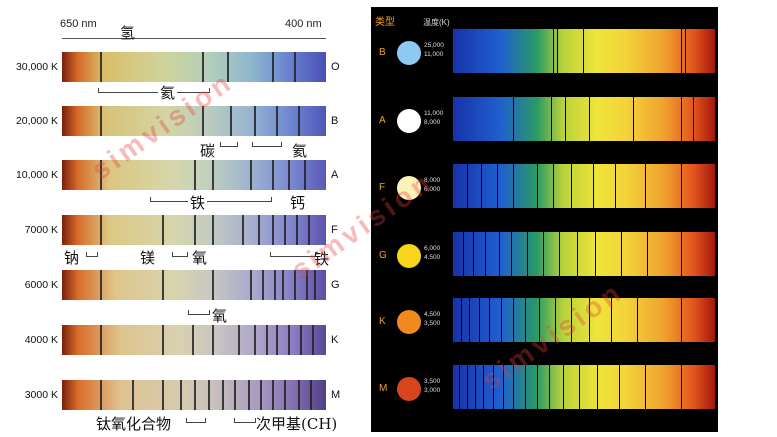 Image resolution: width=777 pixels, height=437 pixels. Describe the element at coordinates (436, 22) in the screenshot. I see `temperature-header: 温度(K)` at that location.